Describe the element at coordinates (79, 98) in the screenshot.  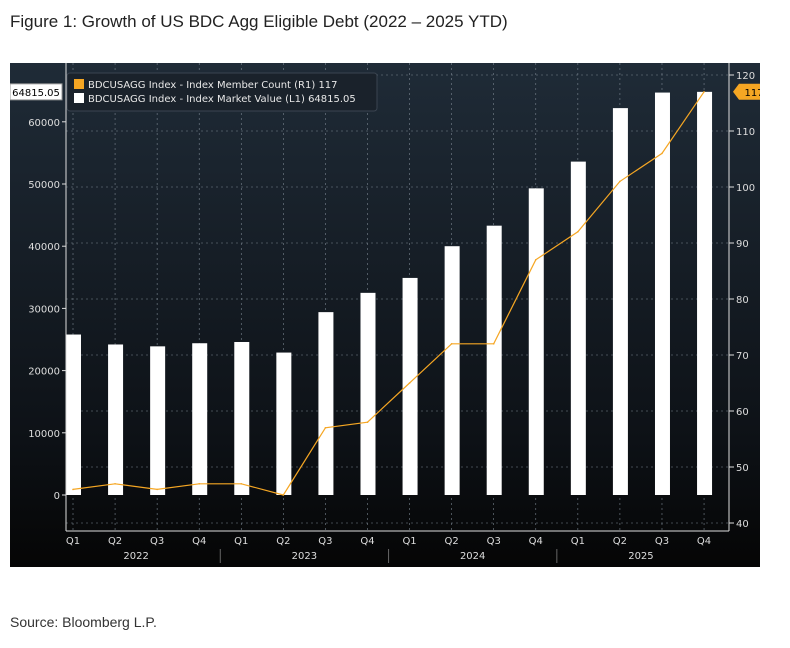
I see `legend-swatch-value` at that location.